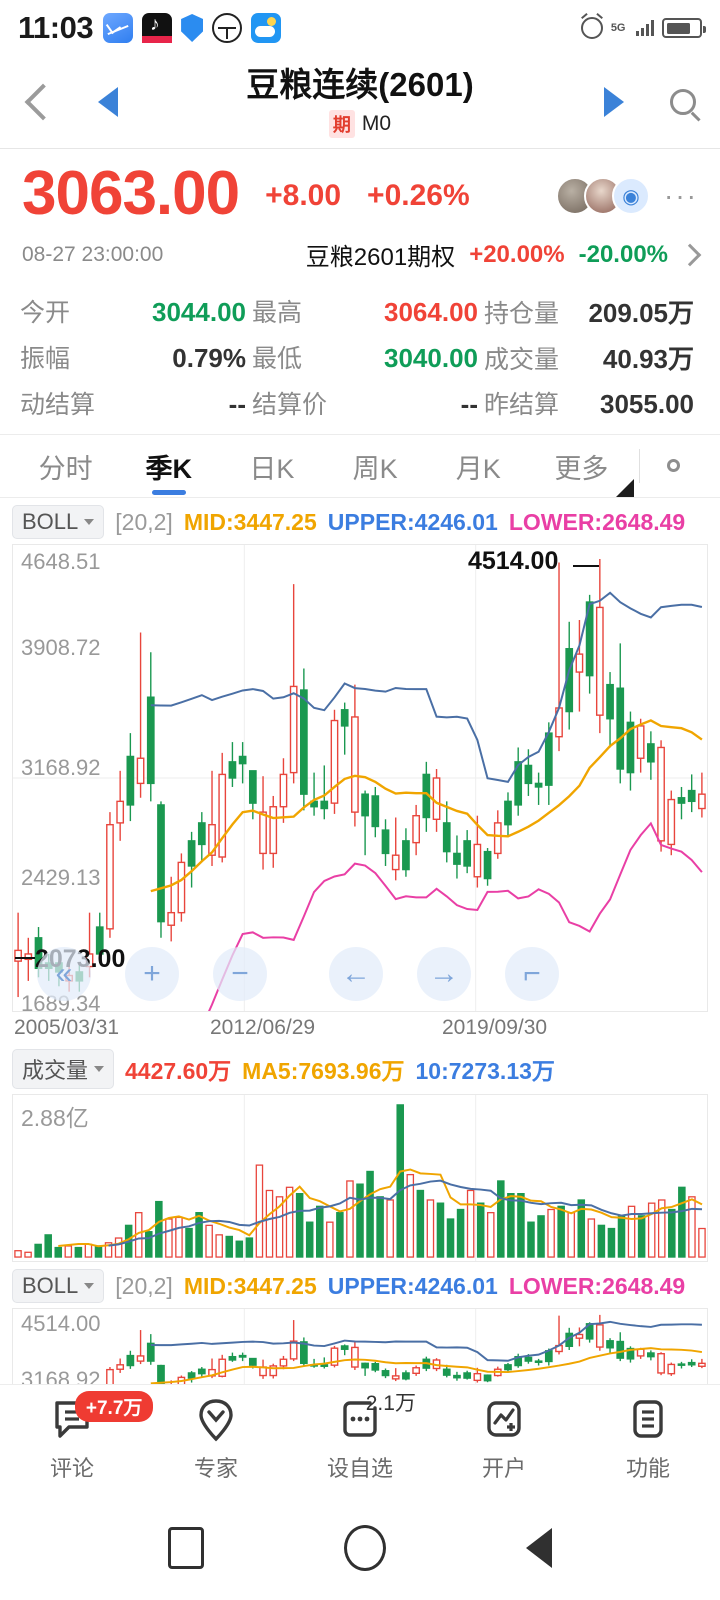  Describe the element at coordinates (108, 102) in the screenshot. I see `triangle-left-icon` at that location.